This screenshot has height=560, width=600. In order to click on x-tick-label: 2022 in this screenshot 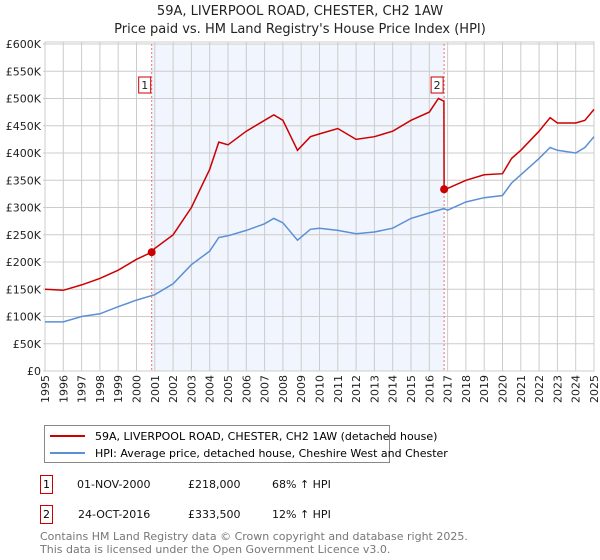, I will do `click(539, 389)`.